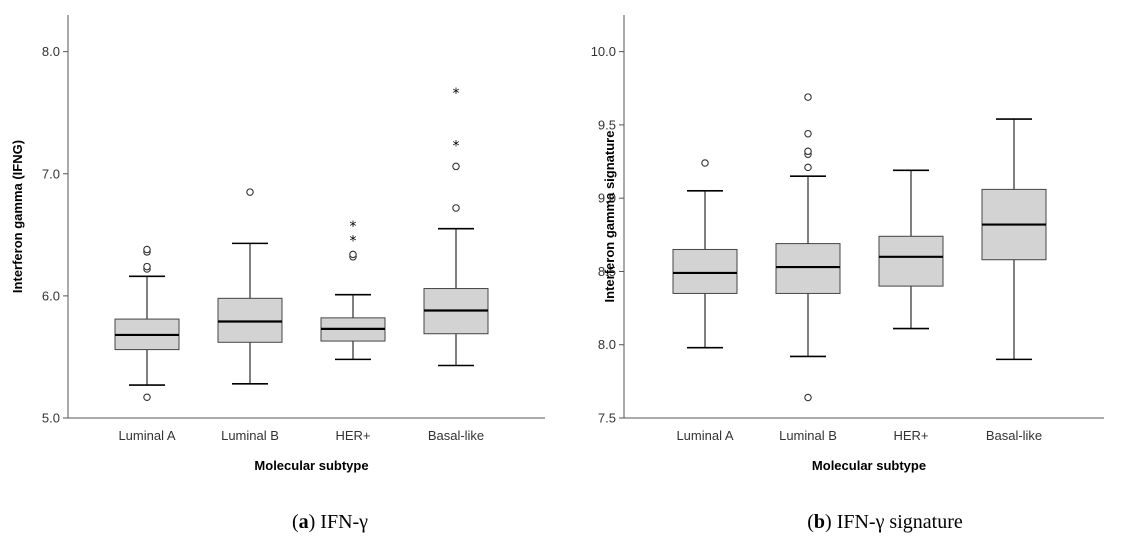 This screenshot has height=539, width=1134. Describe the element at coordinates (51, 295) in the screenshot. I see `y-tick-label: 6.0` at that location.